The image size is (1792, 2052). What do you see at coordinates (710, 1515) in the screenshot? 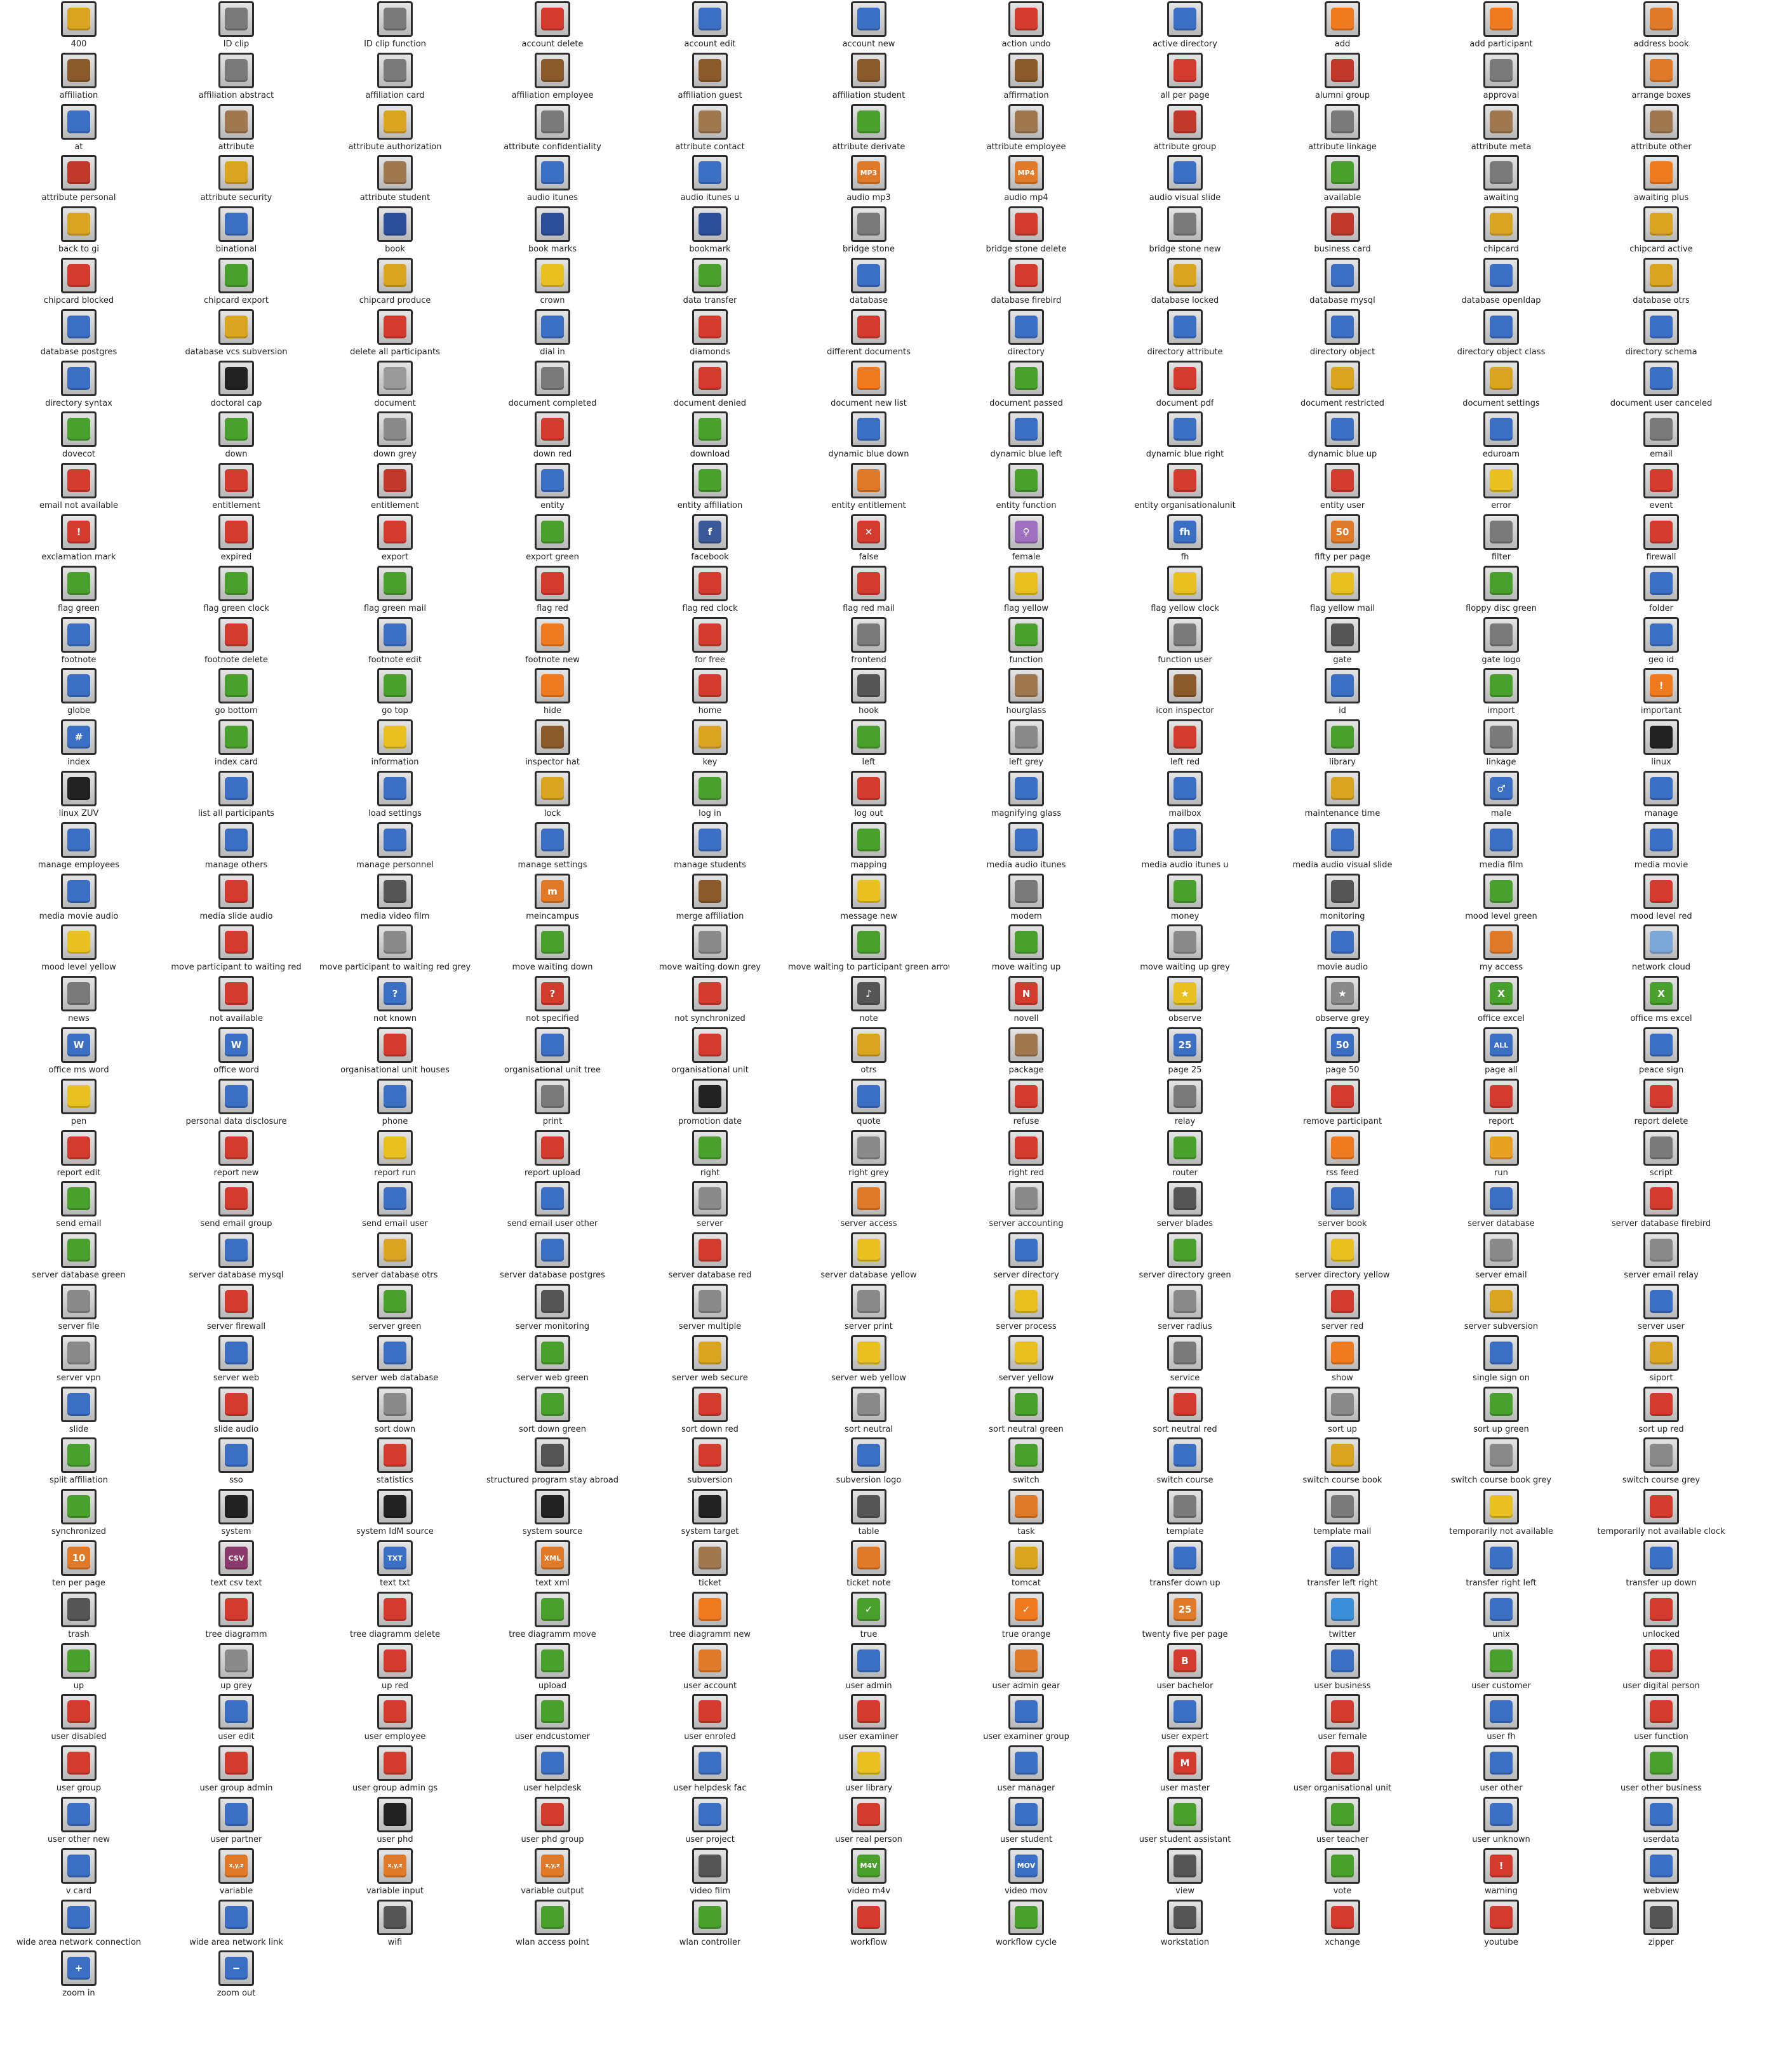
I see `icon-tile: system target` at bounding box center [710, 1515].